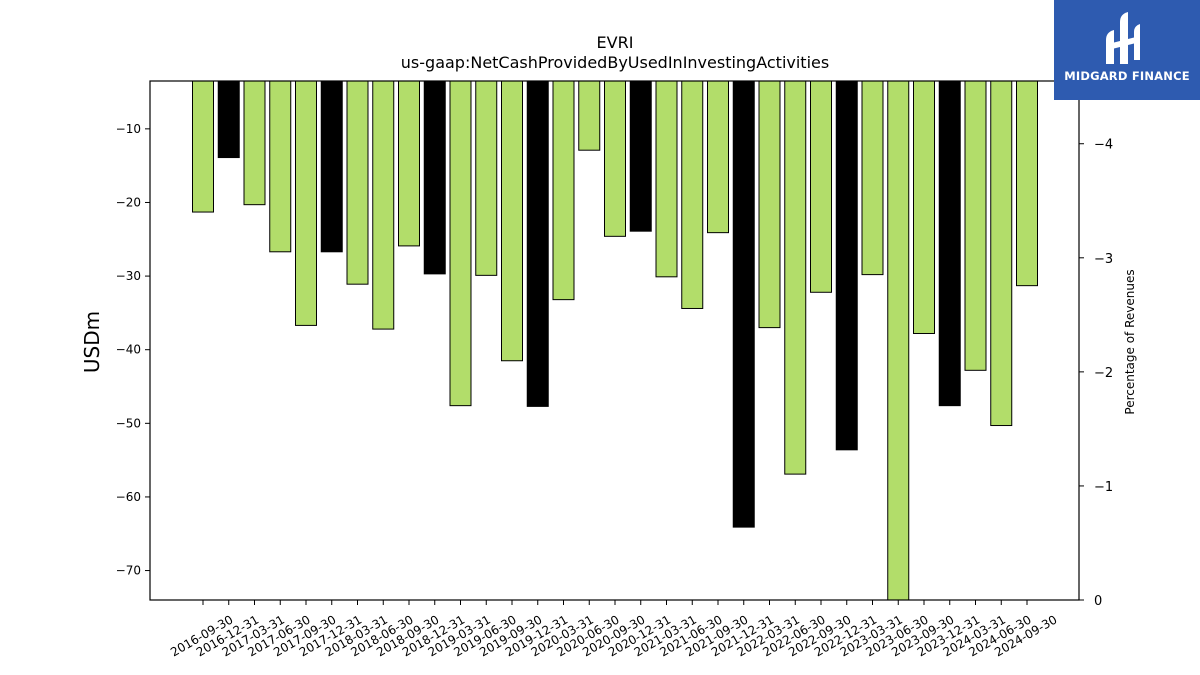 This screenshot has width=1200, height=675. I want to click on y-right-tick-label: 0, so click(1098, 601).